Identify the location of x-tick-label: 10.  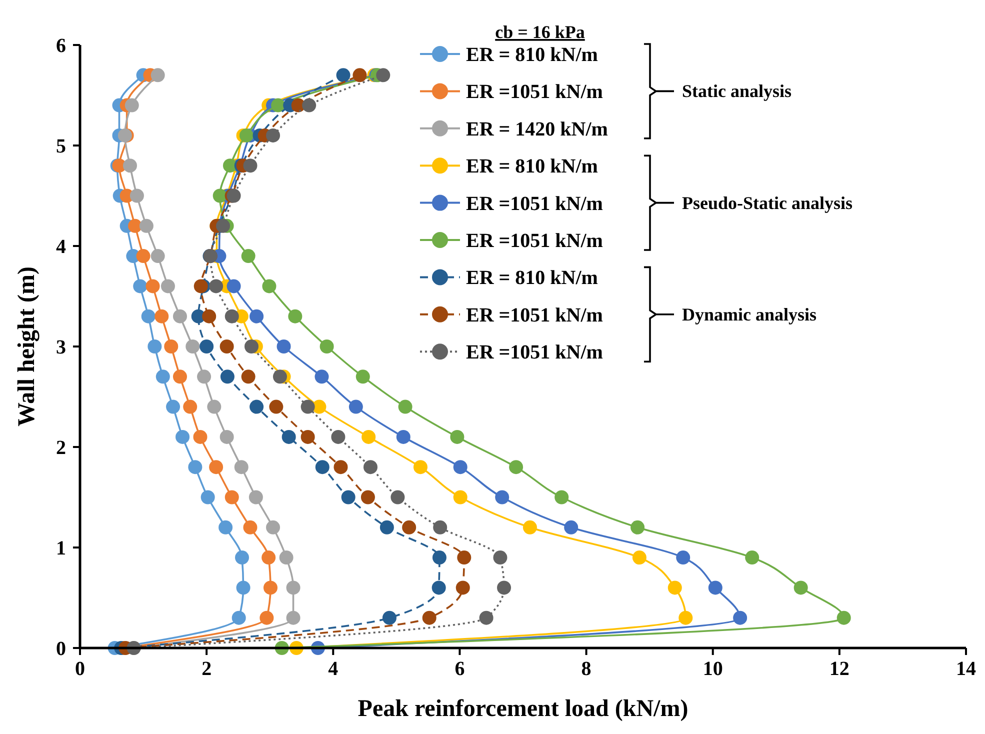
(712, 669).